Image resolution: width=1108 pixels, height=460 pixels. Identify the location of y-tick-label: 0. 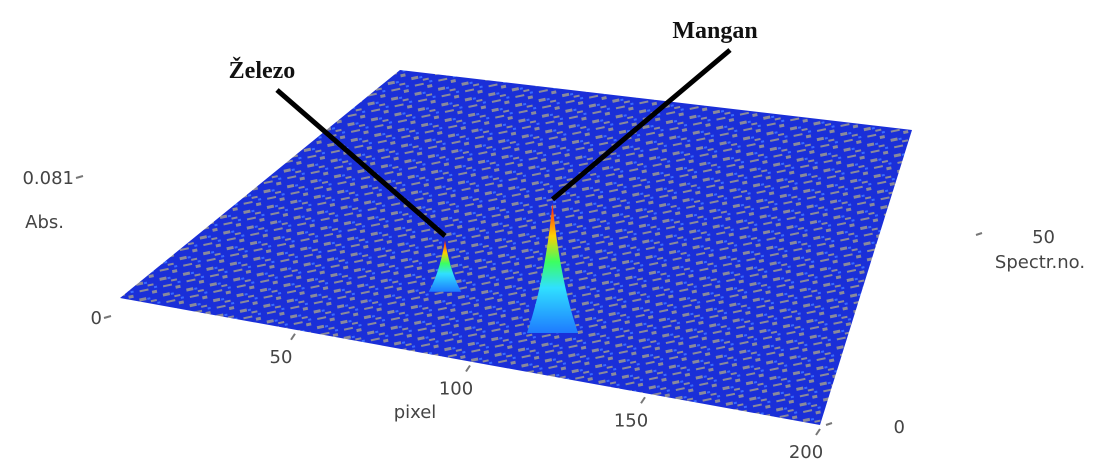
(899, 427).